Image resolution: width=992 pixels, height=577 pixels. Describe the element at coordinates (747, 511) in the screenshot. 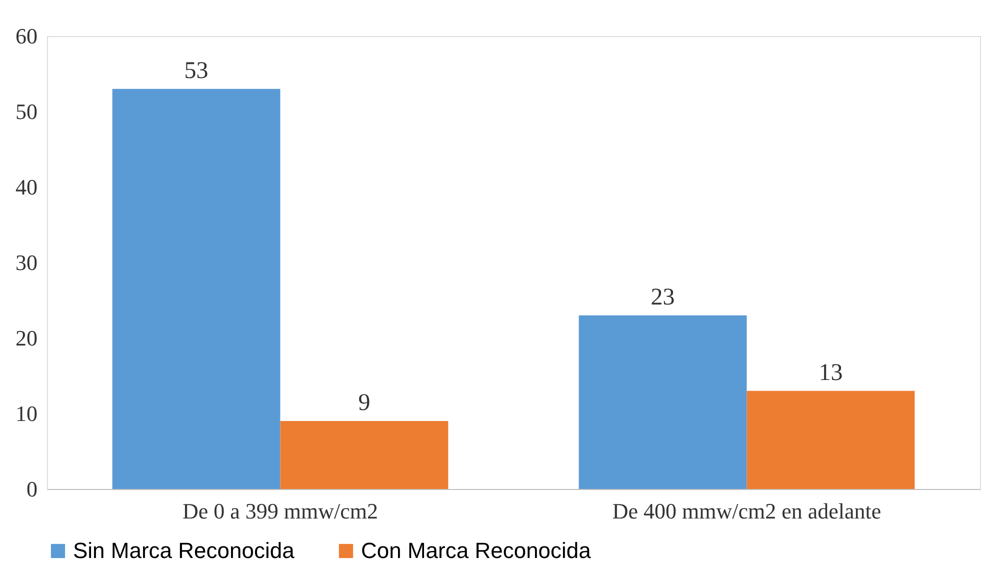

I see `x-tick-label: De 400 mmw/cm2 en adelante` at that location.